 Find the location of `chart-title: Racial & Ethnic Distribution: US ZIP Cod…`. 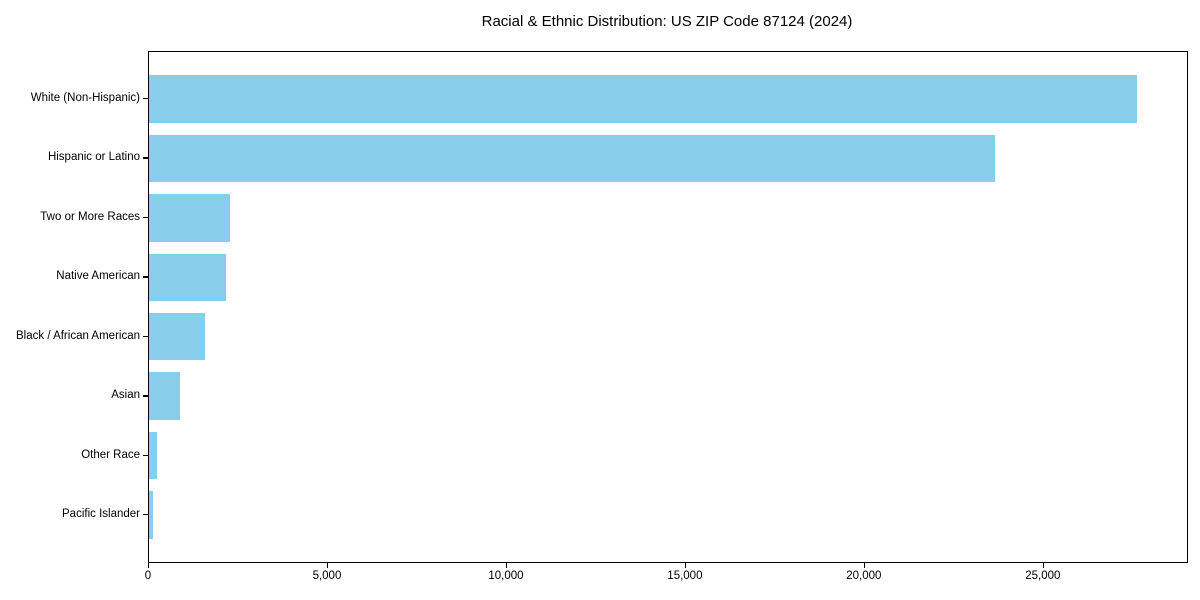

chart-title: Racial & Ethnic Distribution: US ZIP Cod… is located at coordinates (667, 21).